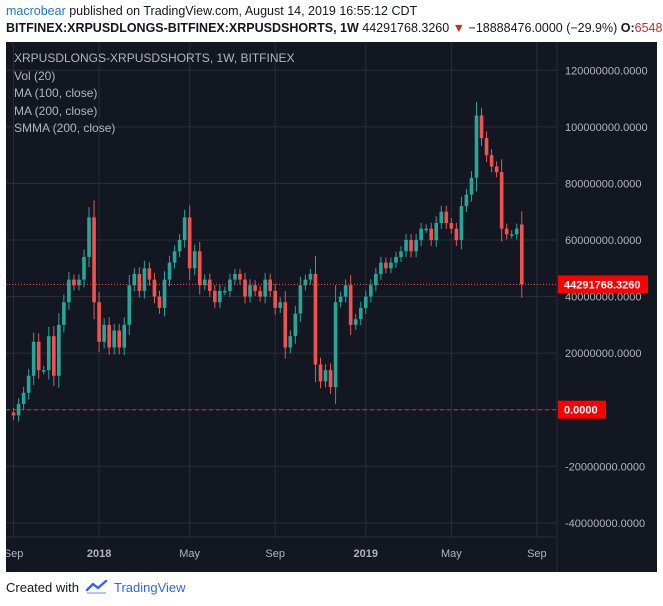 This screenshot has height=606, width=663. Describe the element at coordinates (65, 128) in the screenshot. I see `legend-item-smma200: SMMA (200, close)` at that location.